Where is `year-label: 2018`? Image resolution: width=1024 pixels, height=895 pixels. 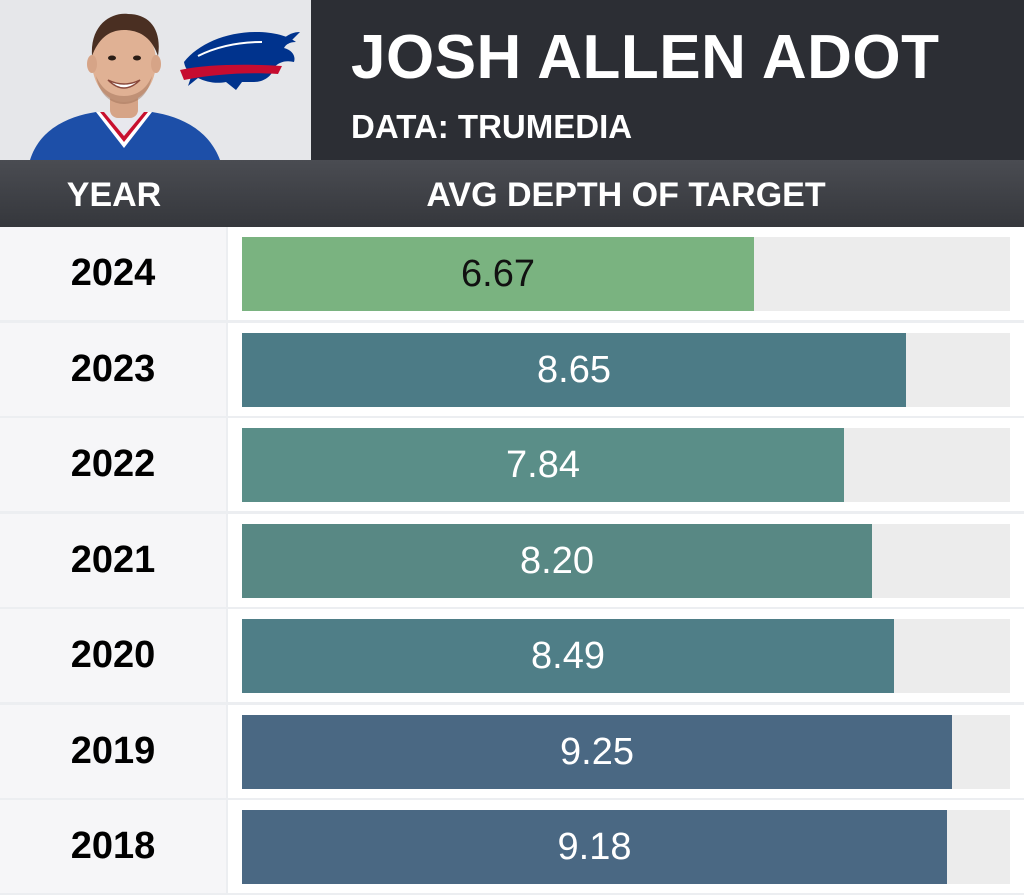
year-label: 2018 is located at coordinates (113, 846).